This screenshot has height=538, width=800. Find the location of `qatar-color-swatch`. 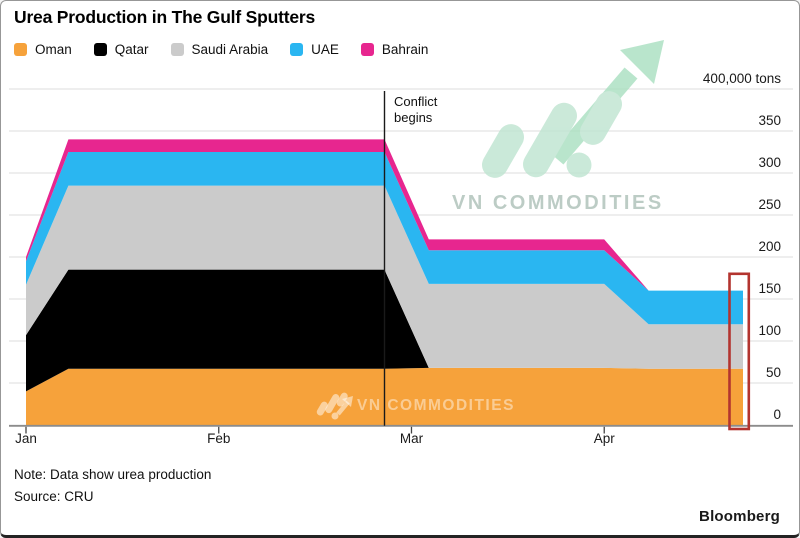

qatar-color-swatch is located at coordinates (100, 49).